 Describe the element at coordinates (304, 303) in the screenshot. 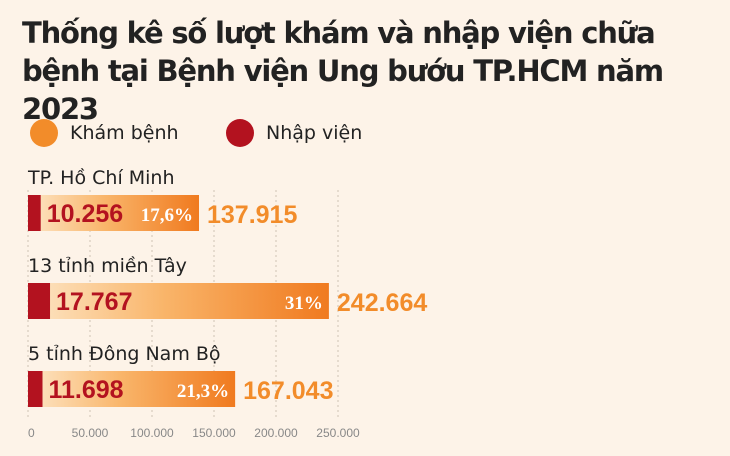

I see `percent-label: 31%` at that location.